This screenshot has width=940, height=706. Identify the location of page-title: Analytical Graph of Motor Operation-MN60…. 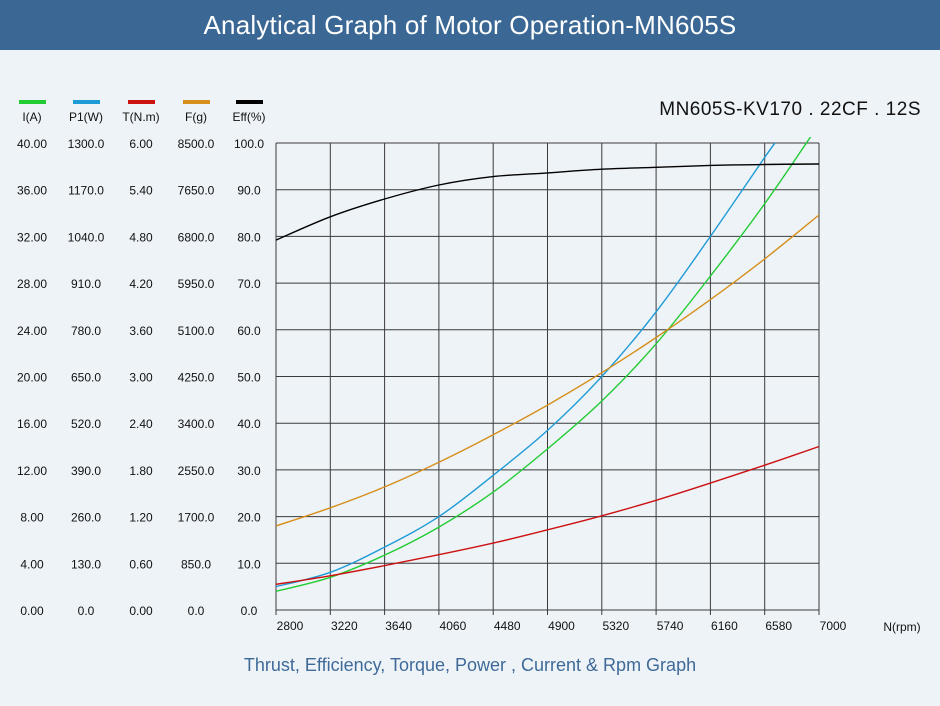
(470, 24).